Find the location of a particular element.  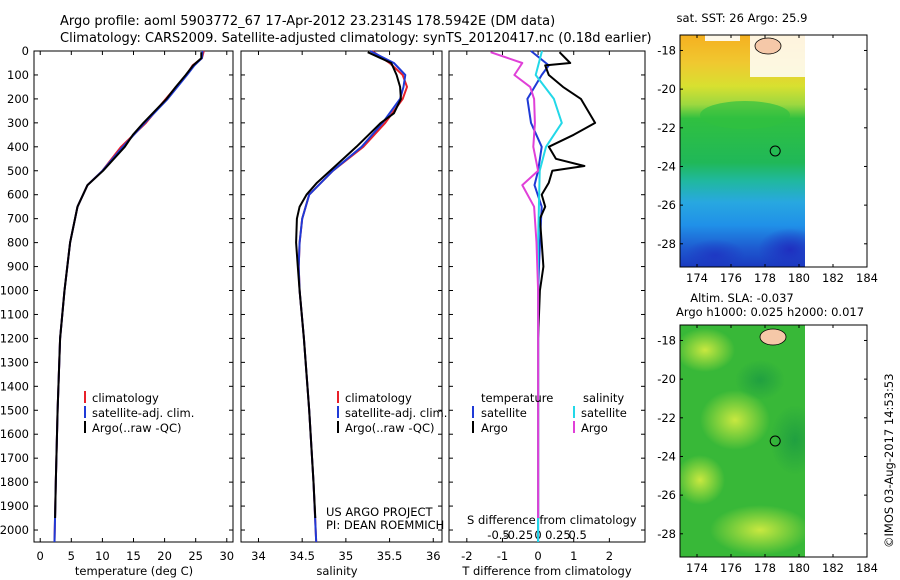

depth-tick-label: 2000 is located at coordinates (14, 530).